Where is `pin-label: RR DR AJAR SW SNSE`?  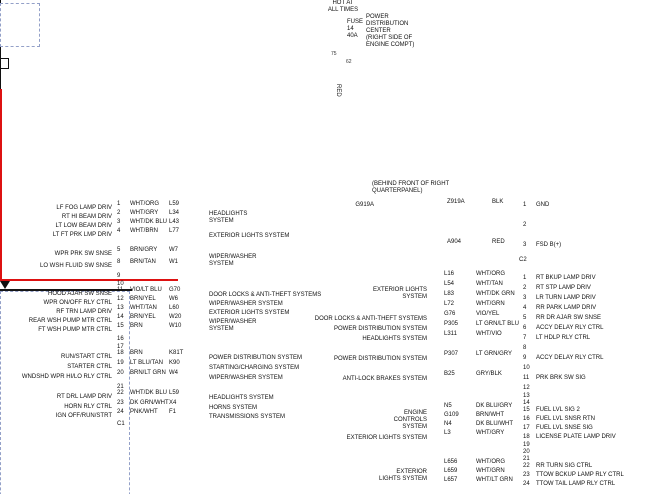 pin-label: RR DR AJAR SW SNSE is located at coordinates (569, 318).